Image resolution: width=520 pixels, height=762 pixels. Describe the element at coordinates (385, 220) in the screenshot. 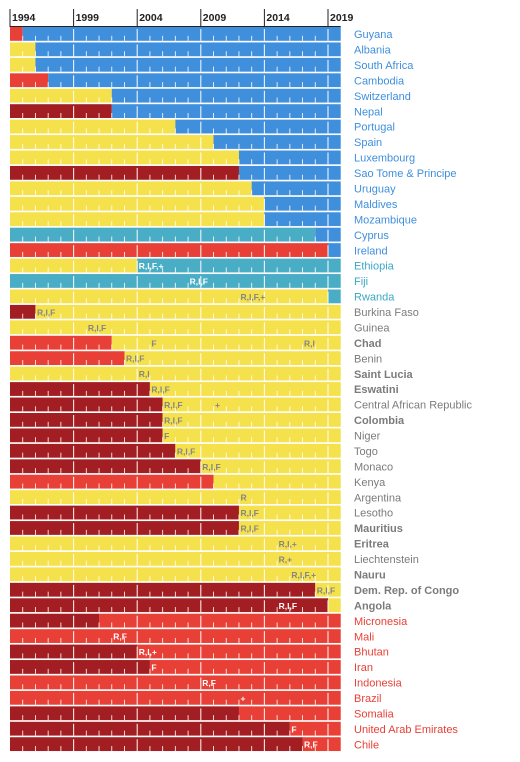

I see `country-label-mozambique: Mozambique` at that location.